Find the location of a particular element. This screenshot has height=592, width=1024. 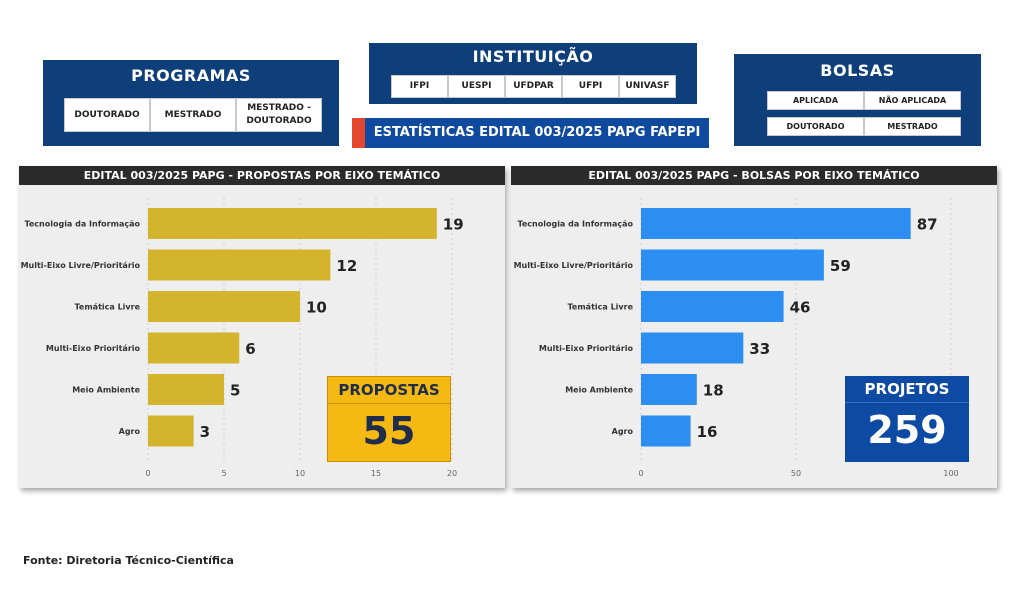

data-label: 16 is located at coordinates (707, 432).